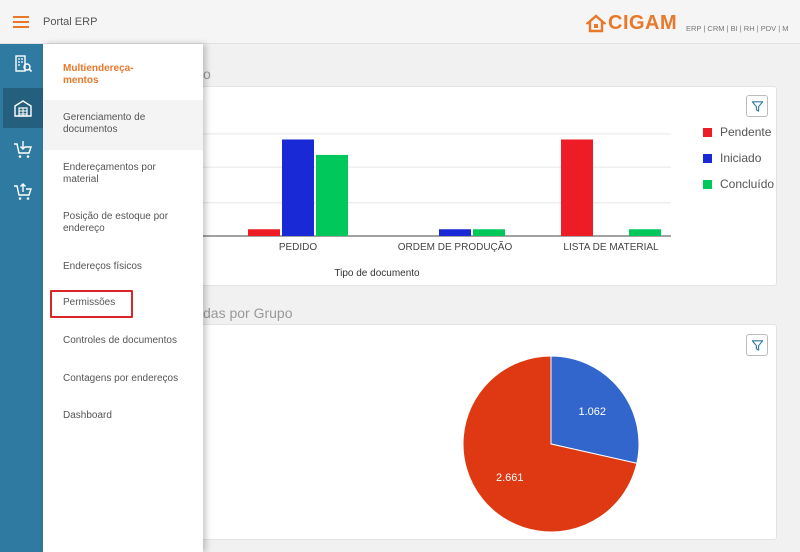 This screenshot has width=800, height=552. I want to click on drawer-header-multienderecamentos: Multiendereça- mentos, so click(123, 75).